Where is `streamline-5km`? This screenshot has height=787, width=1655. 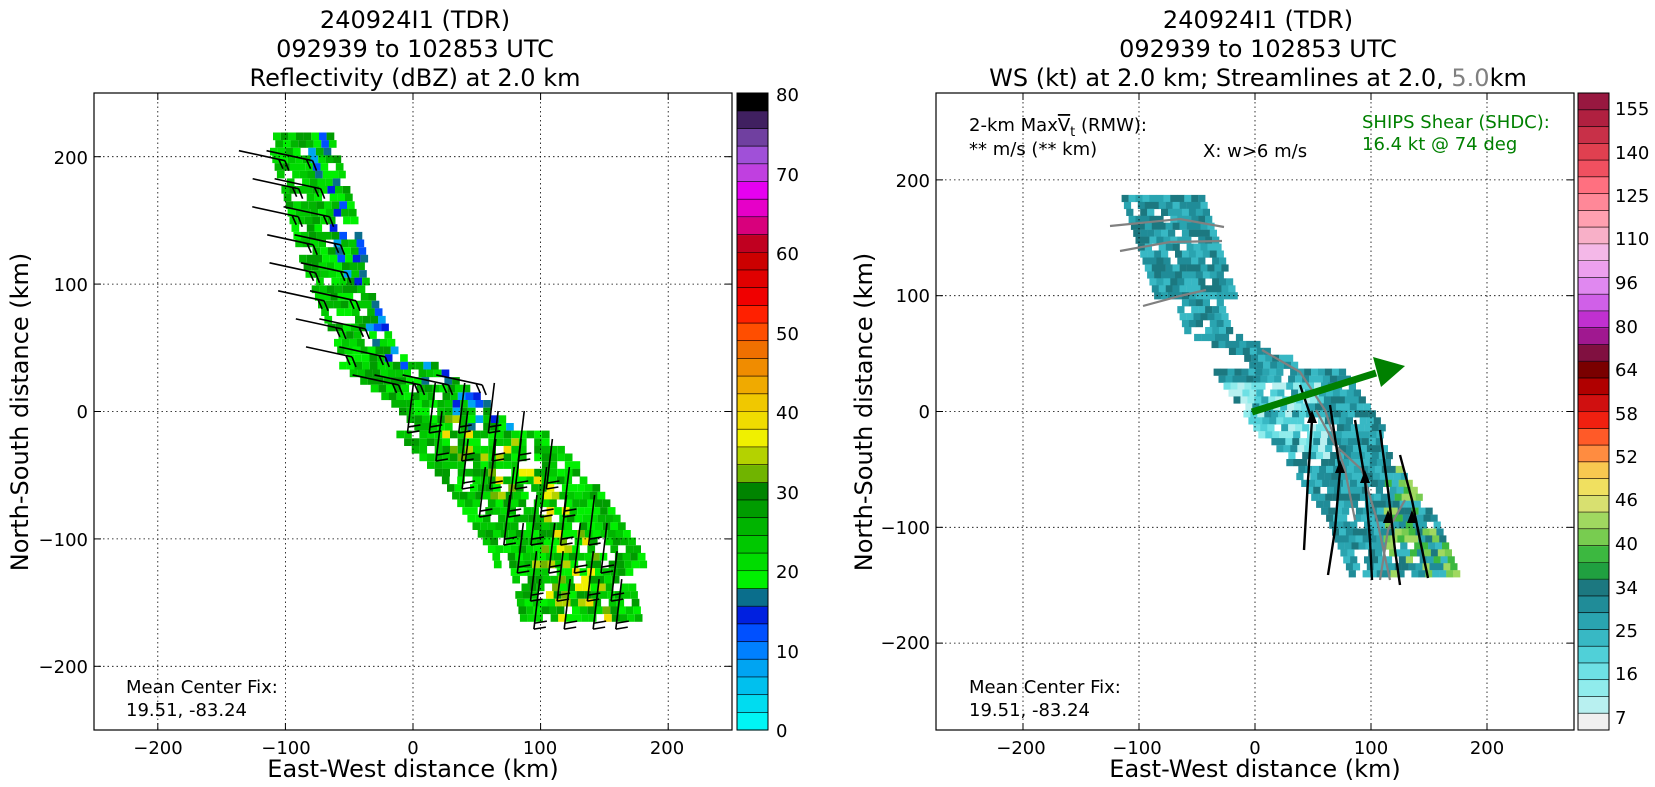
streamline-5km is located at coordinates (1174, 298).